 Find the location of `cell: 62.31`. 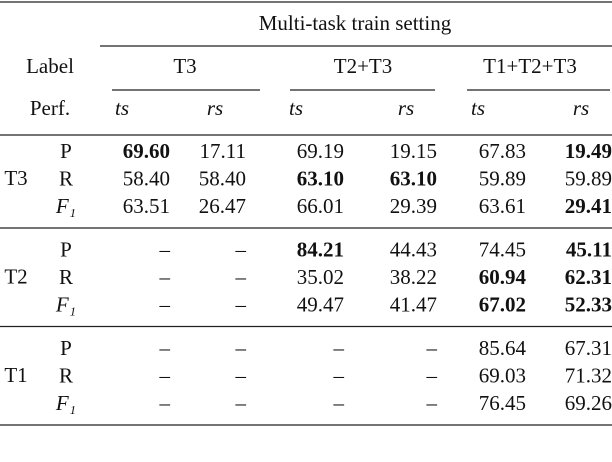

cell: 62.31 is located at coordinates (588, 277).